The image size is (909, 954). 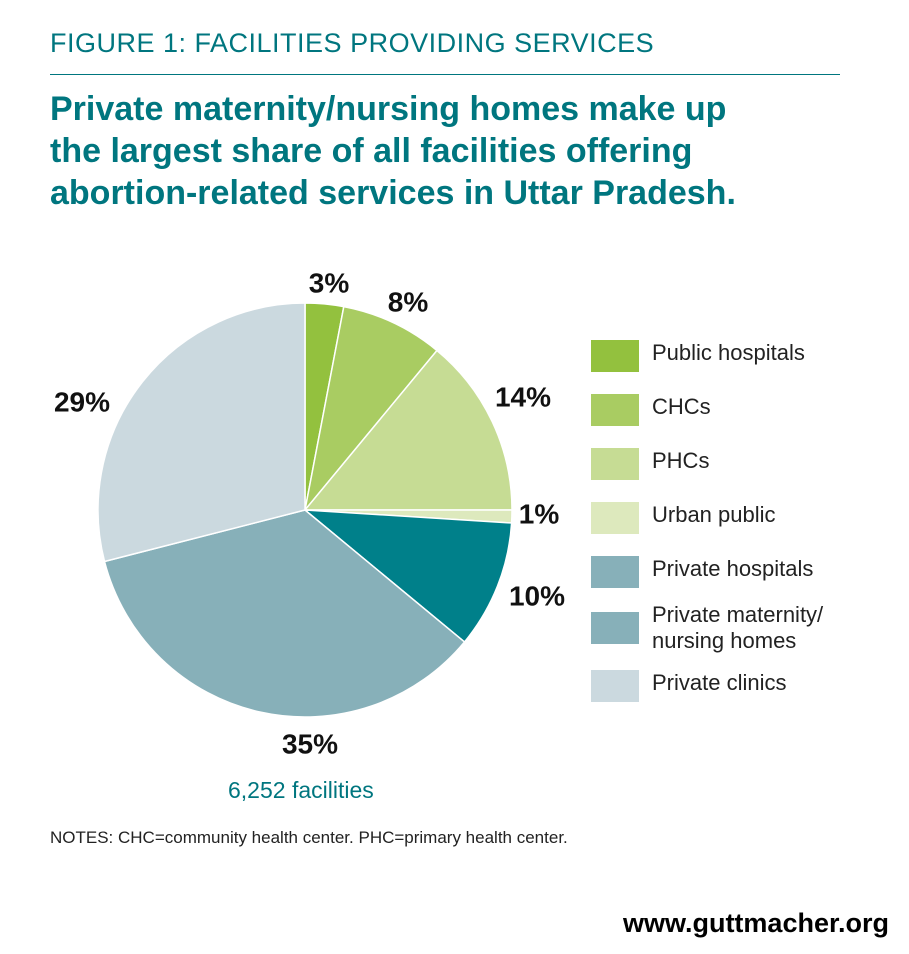 What do you see at coordinates (445, 74) in the screenshot?
I see `title-divider` at bounding box center [445, 74].